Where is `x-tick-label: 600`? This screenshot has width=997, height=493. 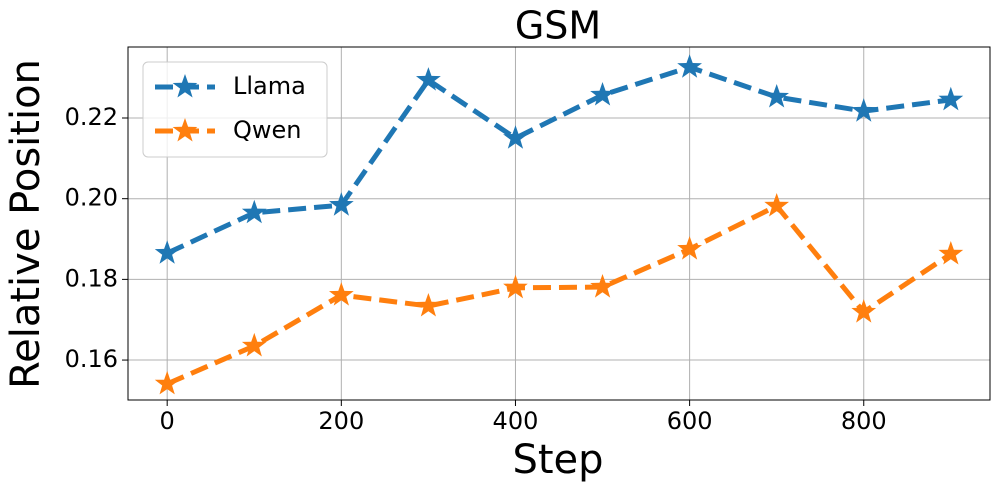 x-tick-label: 600 is located at coordinates (690, 421).